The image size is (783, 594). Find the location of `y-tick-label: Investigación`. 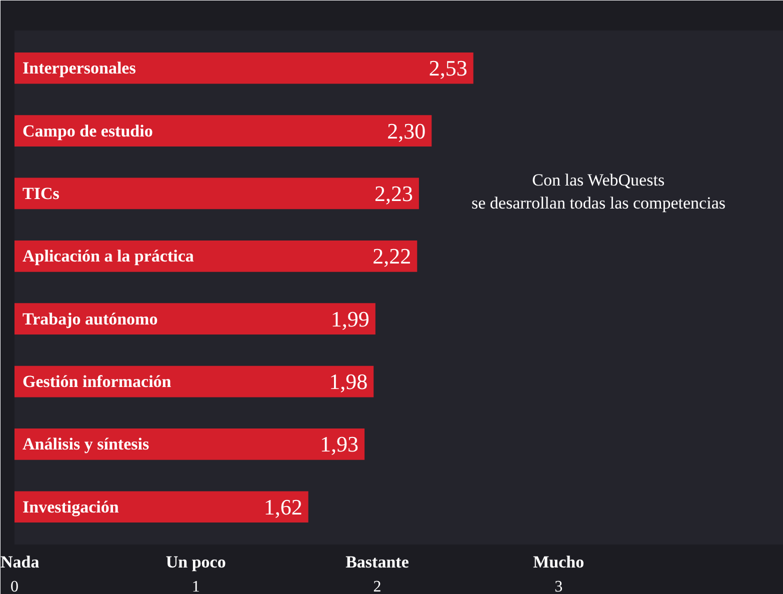

y-tick-label: Investigación is located at coordinates (71, 506).